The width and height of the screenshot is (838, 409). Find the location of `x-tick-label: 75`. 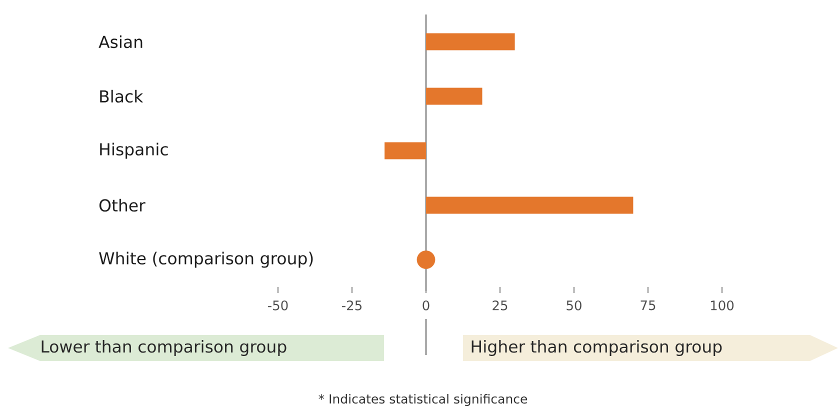

x-tick-label: 75 is located at coordinates (648, 305).